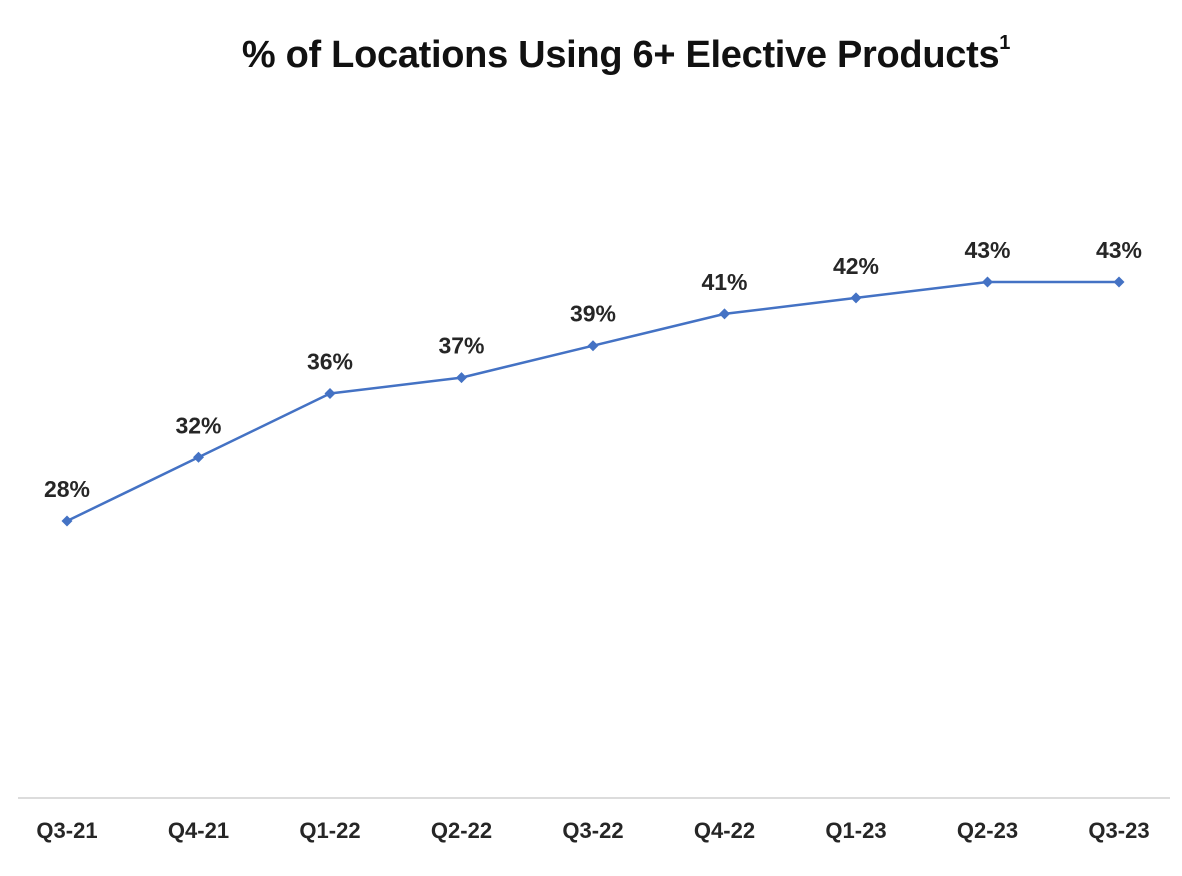  I want to click on data-label-q1-23: 42%, so click(856, 266).